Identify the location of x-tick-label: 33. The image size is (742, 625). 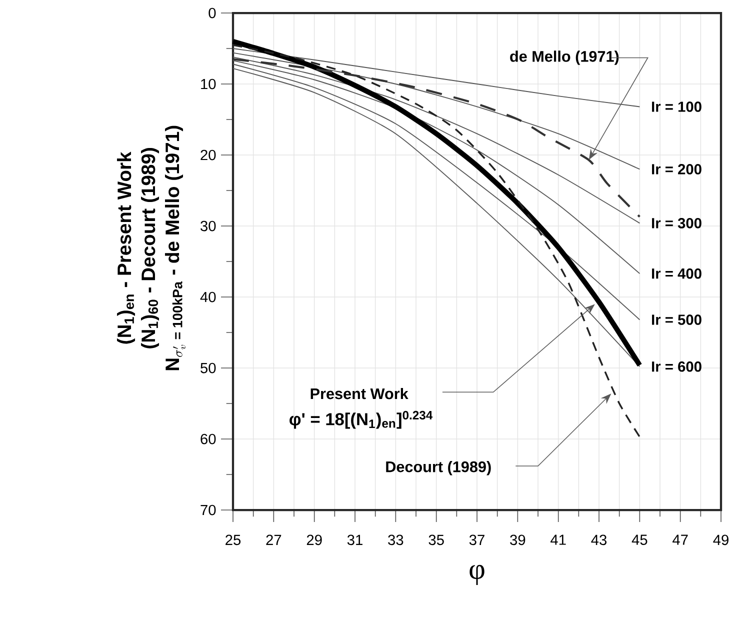
(396, 540).